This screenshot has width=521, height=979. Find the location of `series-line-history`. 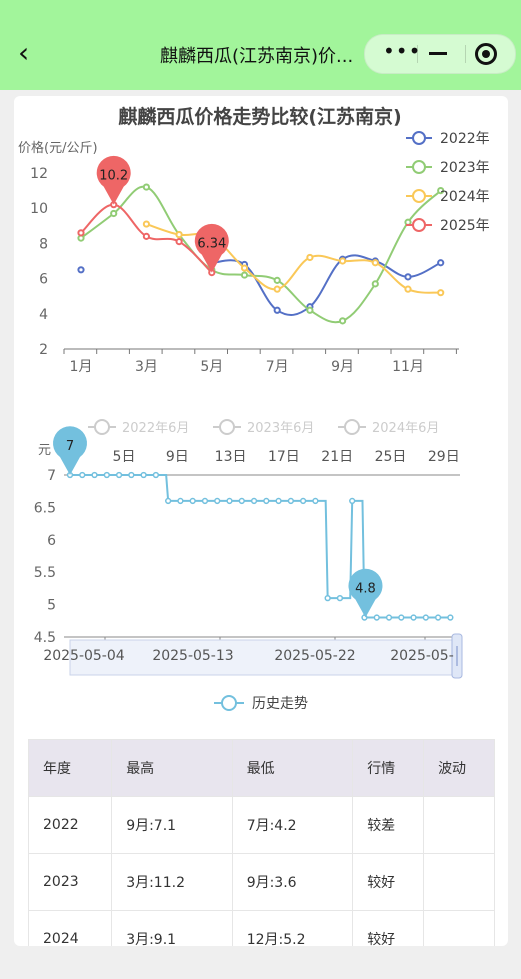

series-line-history is located at coordinates (260, 546).